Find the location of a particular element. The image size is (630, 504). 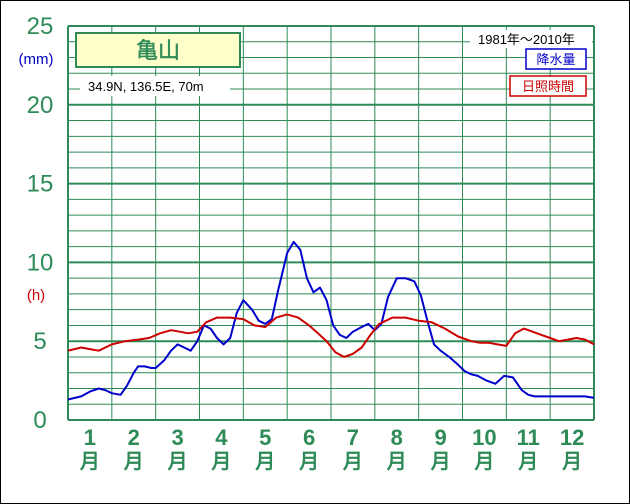

sunshine-line is located at coordinates (331, 335).